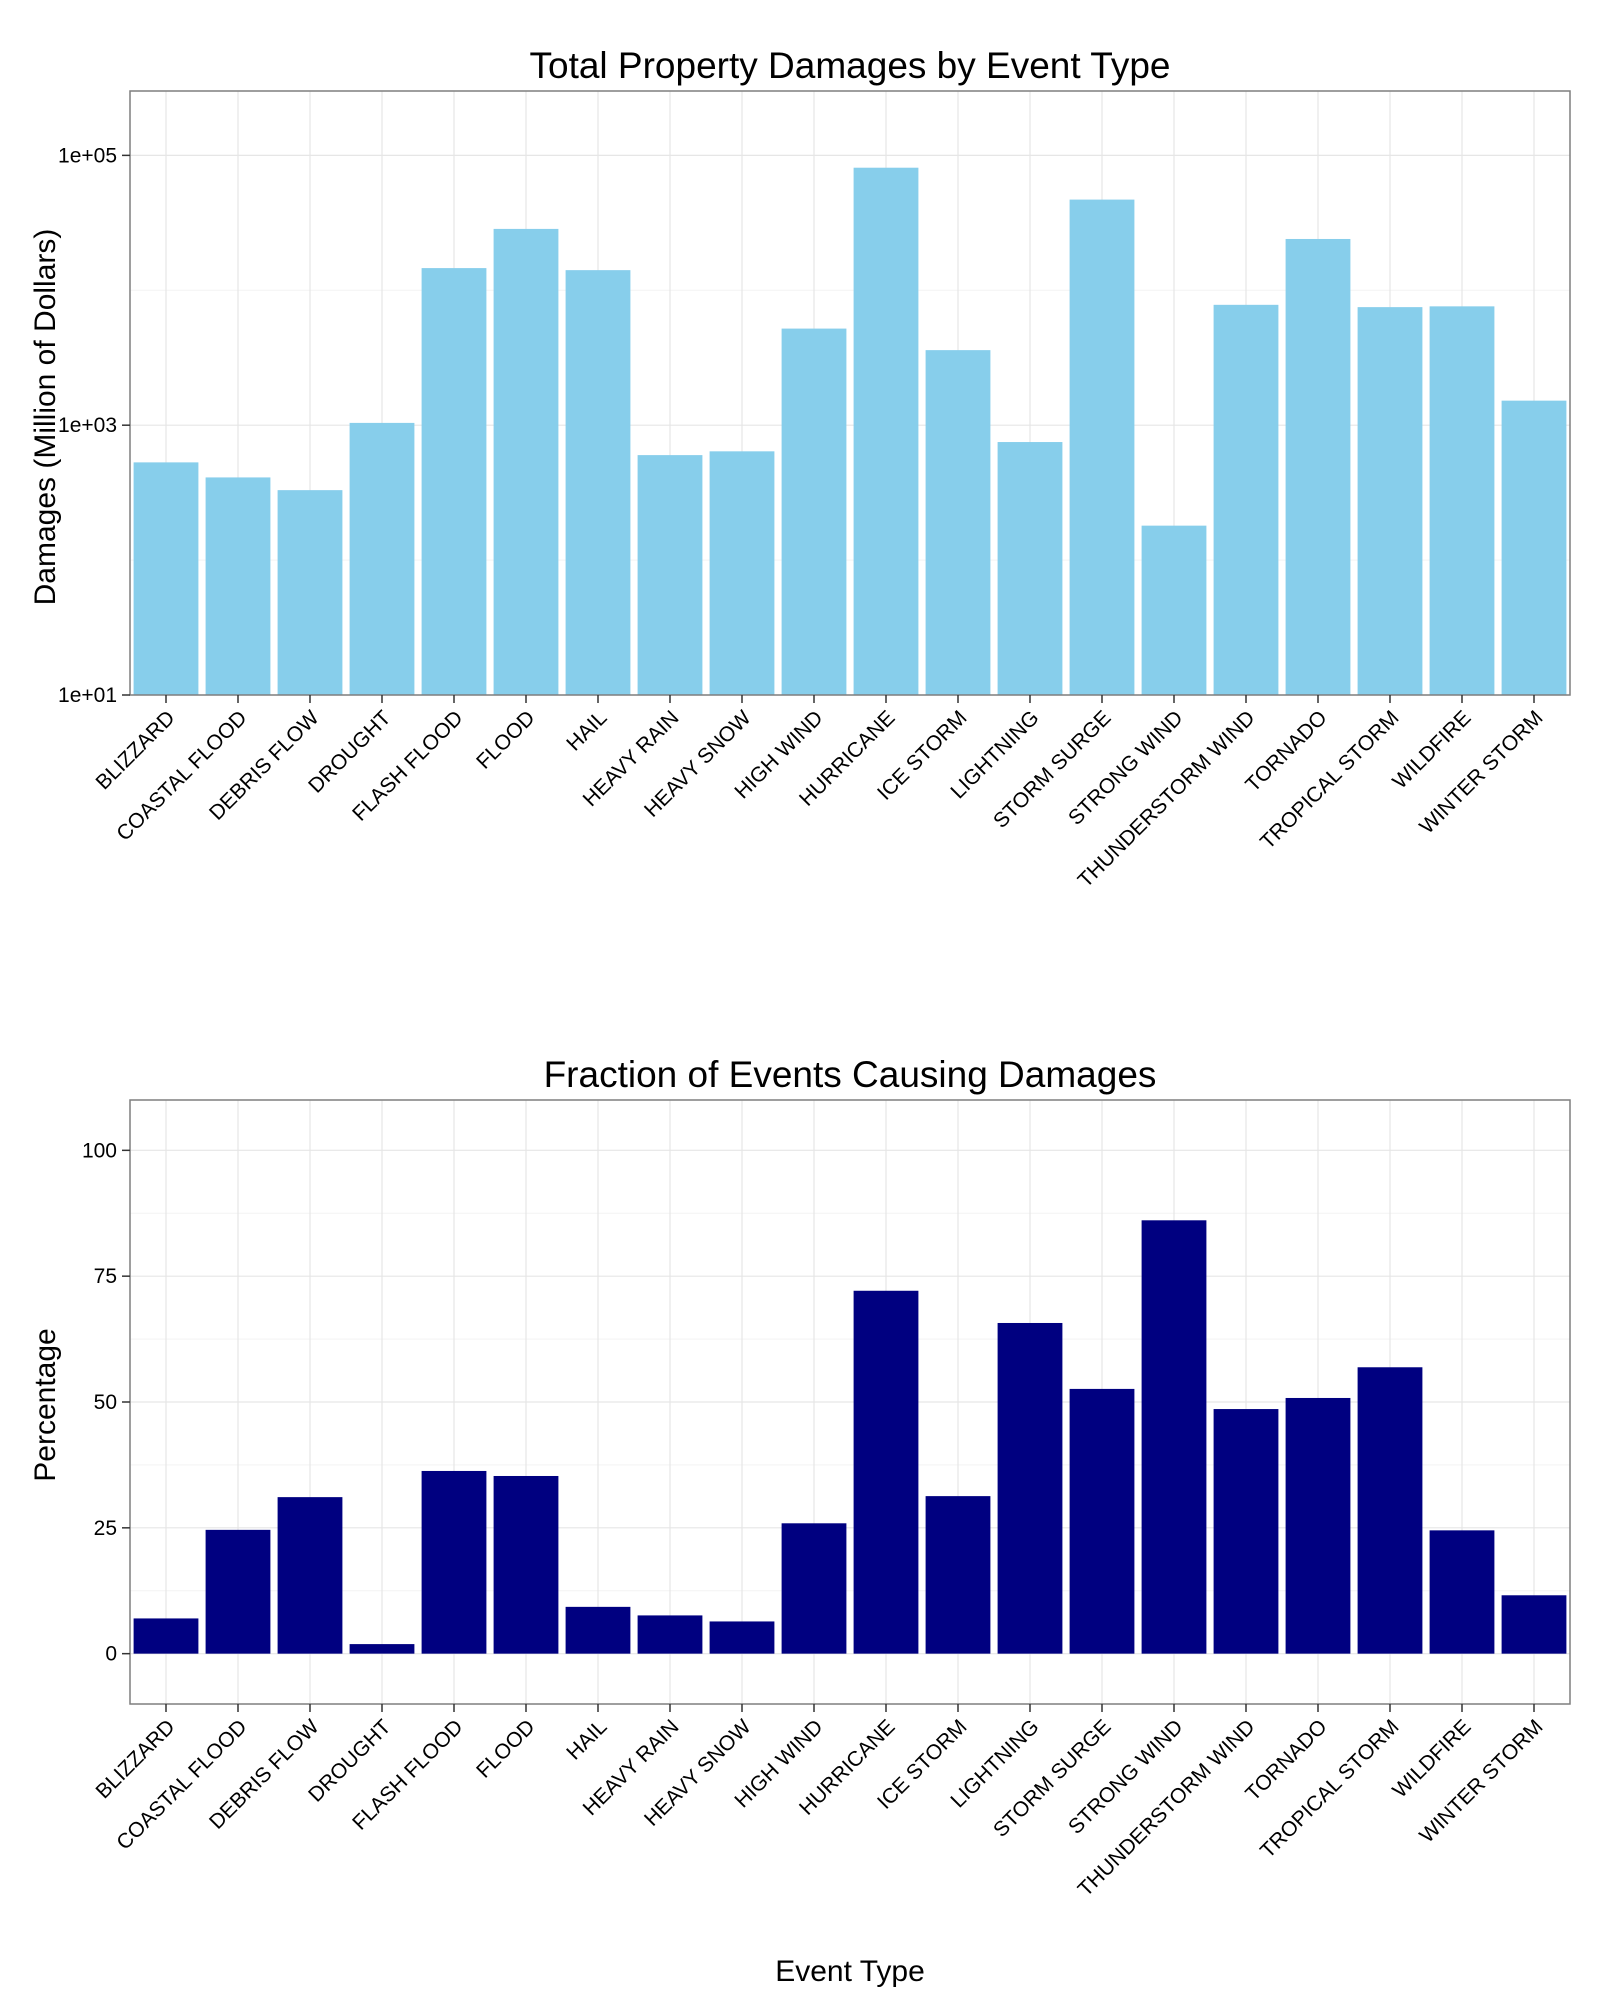 Image resolution: width=1600 pixels, height=2000 pixels. I want to click on y-axis: 0 25 50 75 100, so click(106, 1402).